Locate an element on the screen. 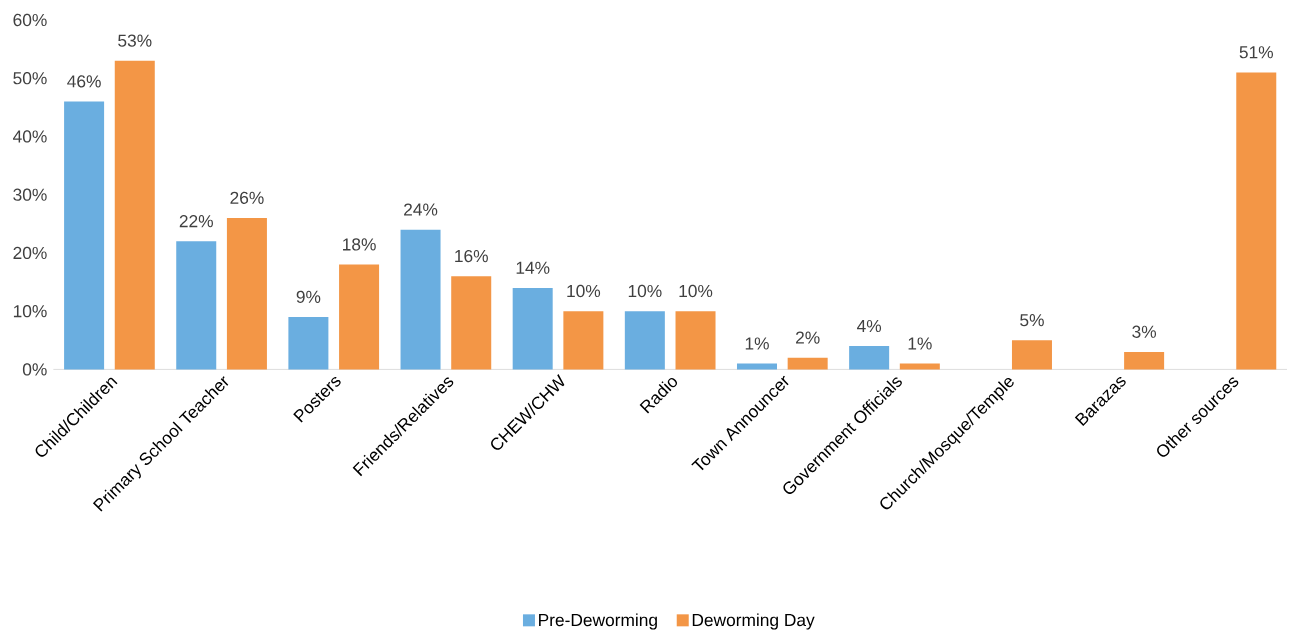 The image size is (1295, 631). data-label: 46% is located at coordinates (84, 81).